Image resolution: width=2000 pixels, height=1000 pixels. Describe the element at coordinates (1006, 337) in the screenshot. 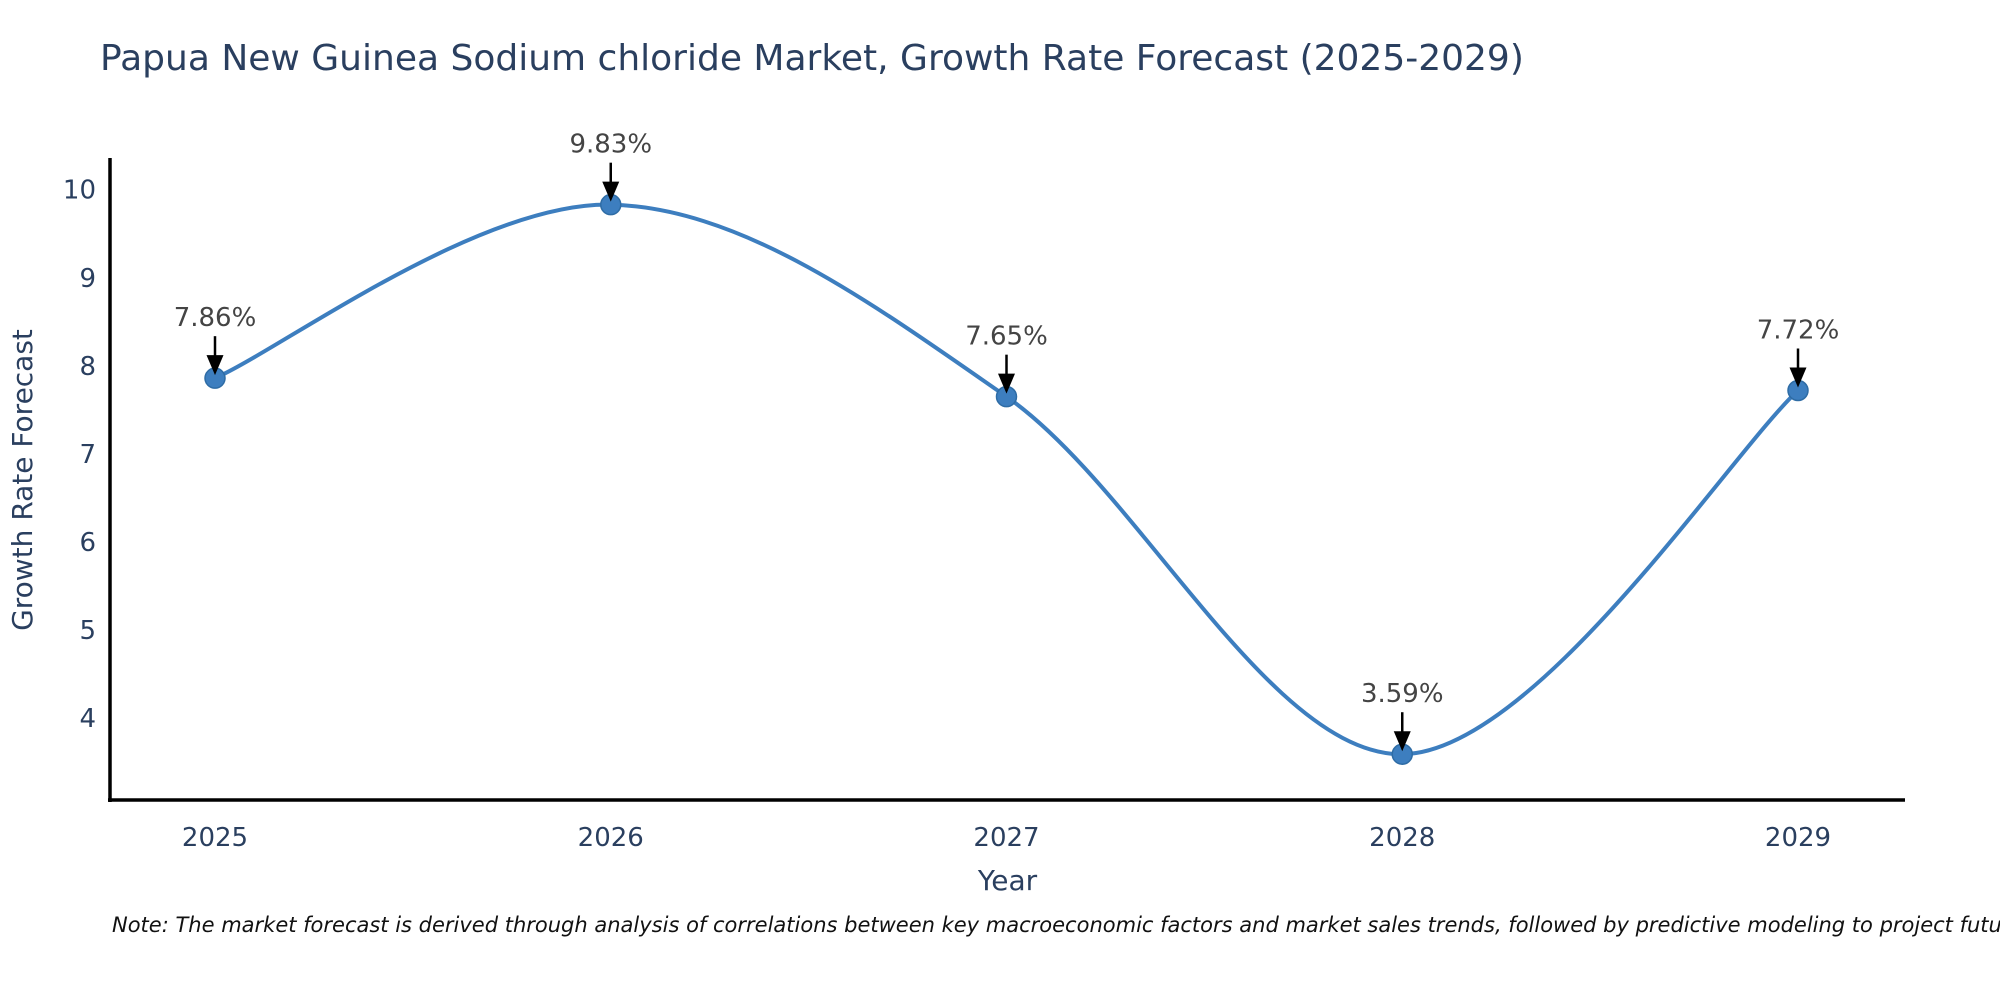

I see `point-annotation-label: 7.65%` at that location.